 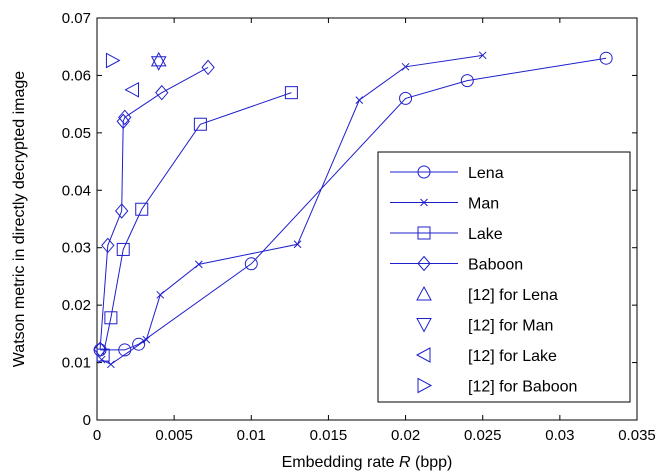 I want to click on legend-entry-12-for-lake: [12] for Lake, so click(x=486, y=356).